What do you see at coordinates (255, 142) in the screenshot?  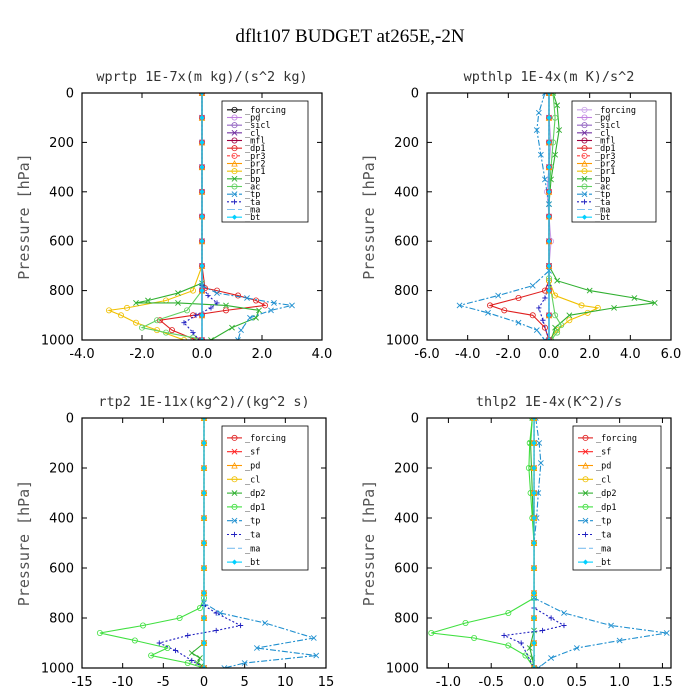 I see `legend-label: _mfl` at bounding box center [255, 142].